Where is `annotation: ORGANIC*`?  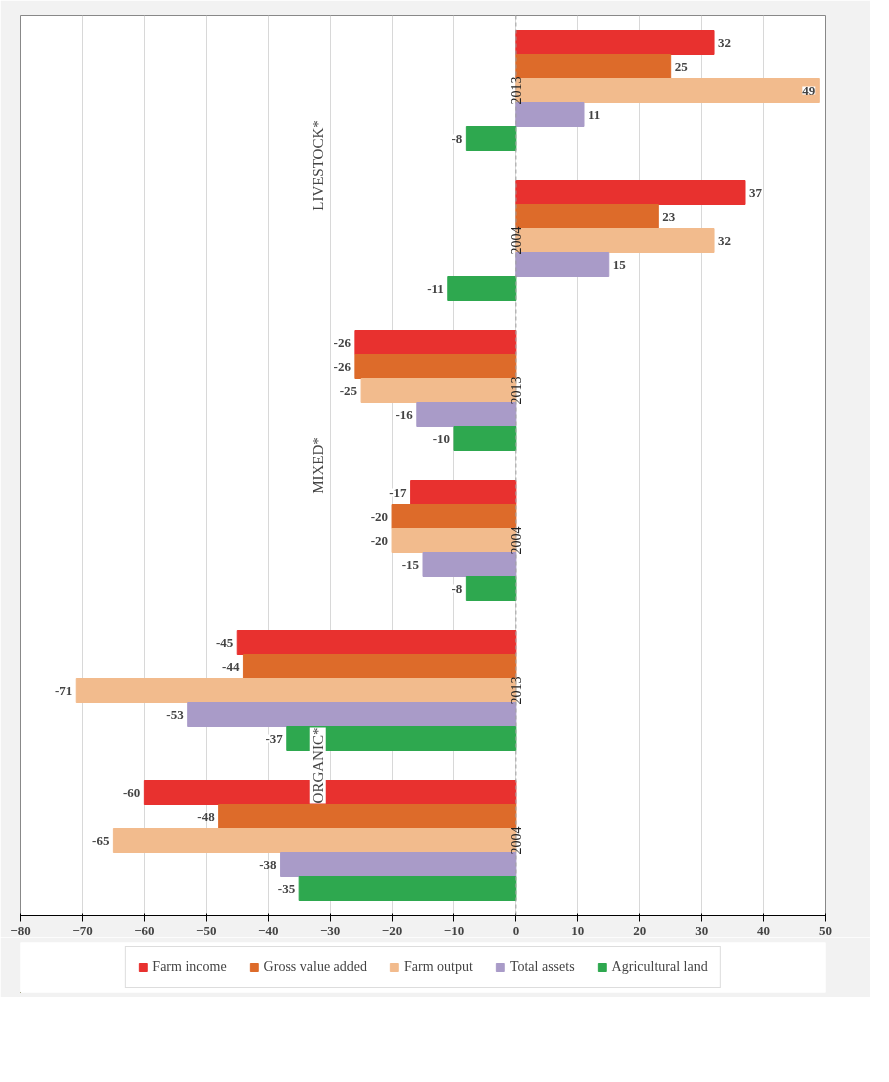 annotation: ORGANIC* is located at coordinates (317, 765).